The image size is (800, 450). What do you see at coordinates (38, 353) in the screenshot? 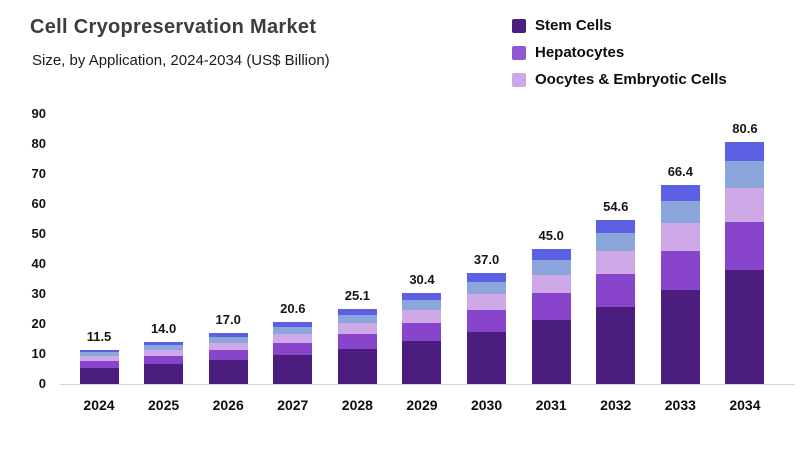
I see `y-tick-label: 10` at bounding box center [38, 353].